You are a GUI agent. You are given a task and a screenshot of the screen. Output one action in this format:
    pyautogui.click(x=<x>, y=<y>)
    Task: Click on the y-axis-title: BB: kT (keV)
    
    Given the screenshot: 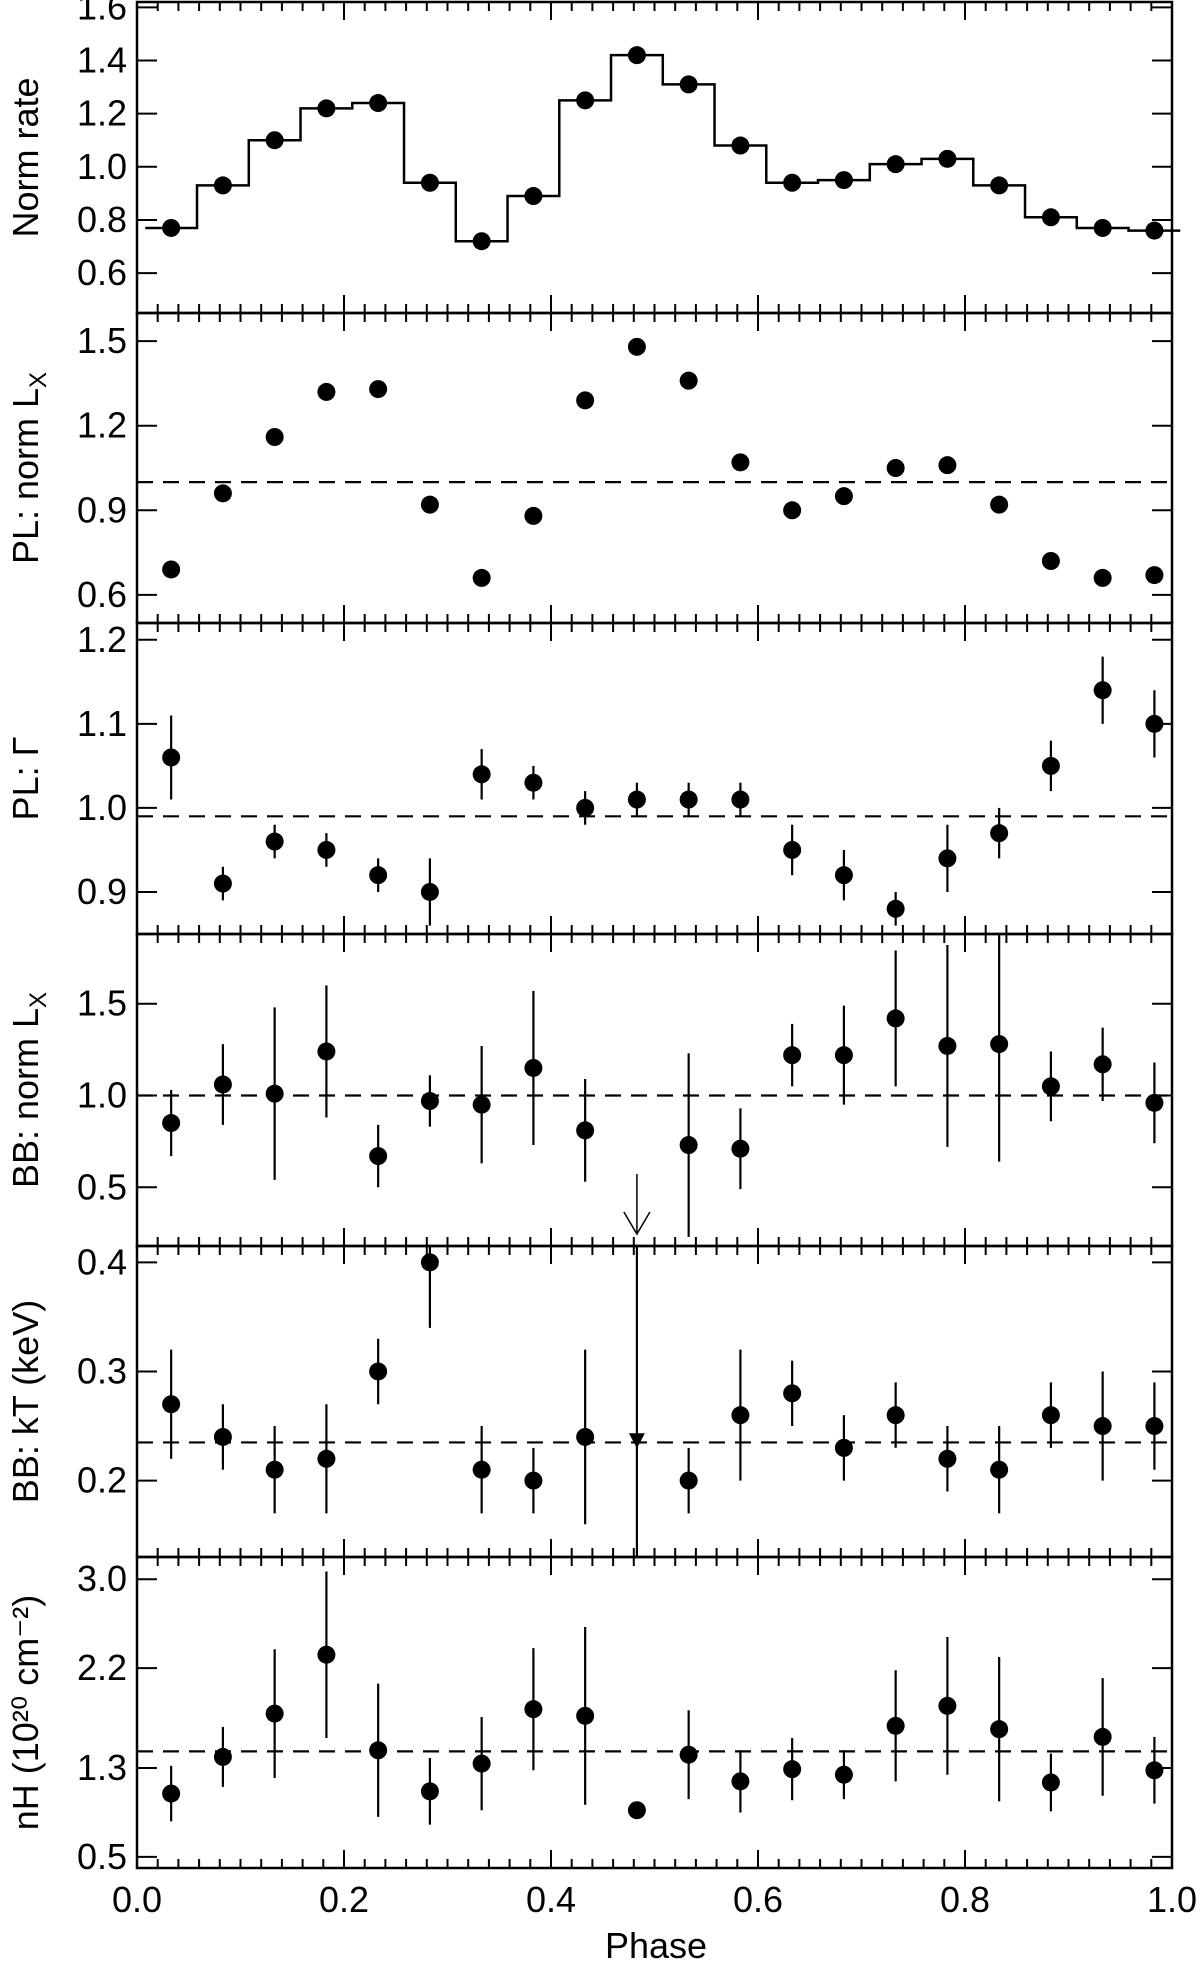 What is the action you would take?
    pyautogui.click(x=25, y=1401)
    